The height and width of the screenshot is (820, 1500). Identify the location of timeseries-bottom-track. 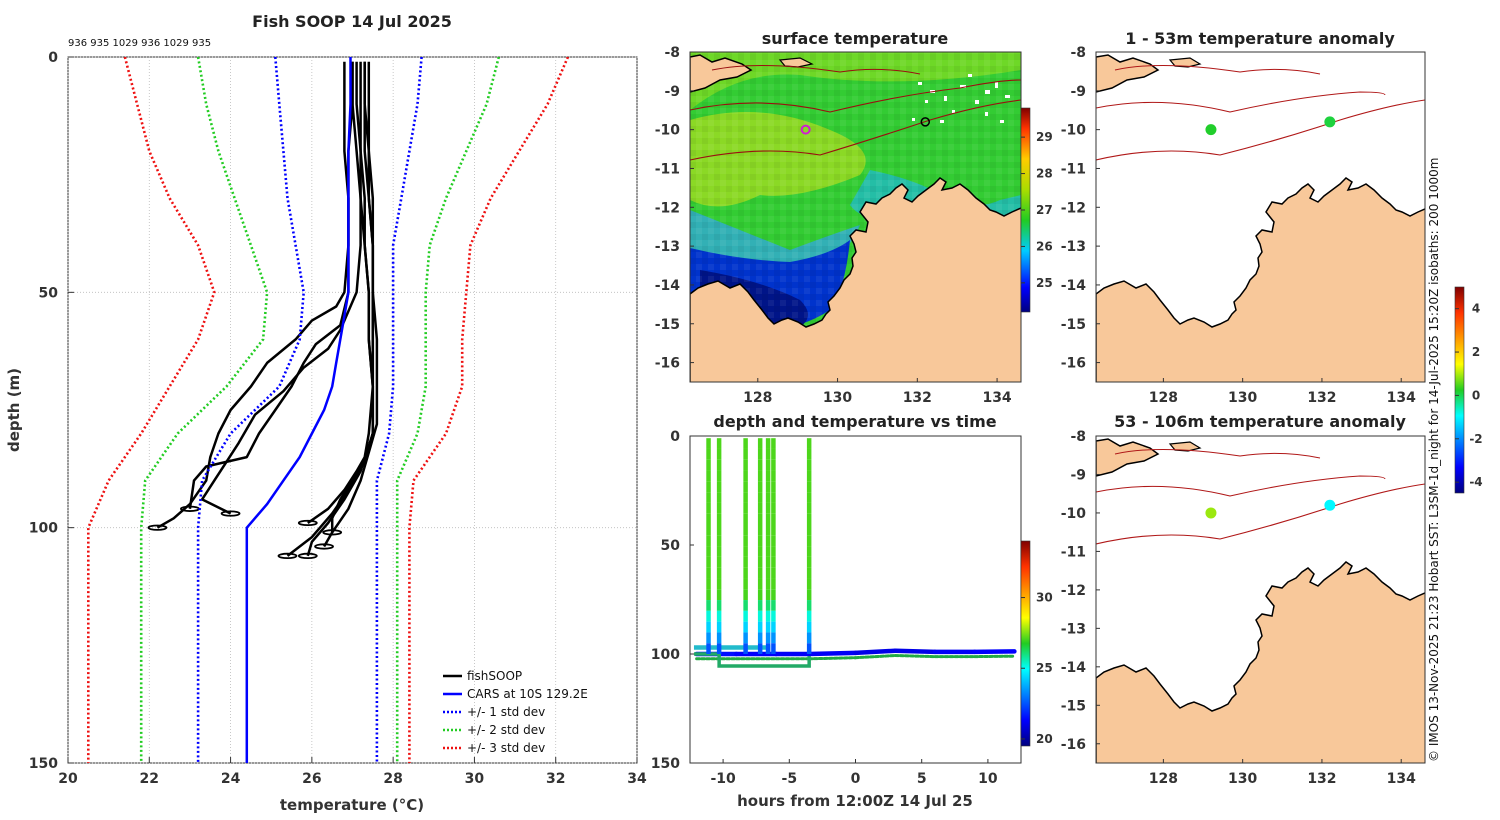
(875, 652).